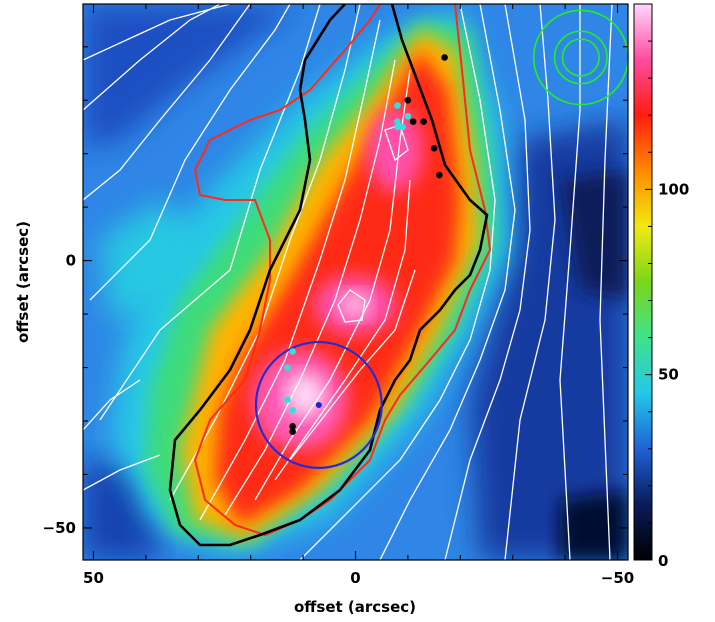 Image resolution: width=715 pixels, height=622 pixels. What do you see at coordinates (663, 561) in the screenshot?
I see `colorbar-tick-label: 0` at bounding box center [663, 561].